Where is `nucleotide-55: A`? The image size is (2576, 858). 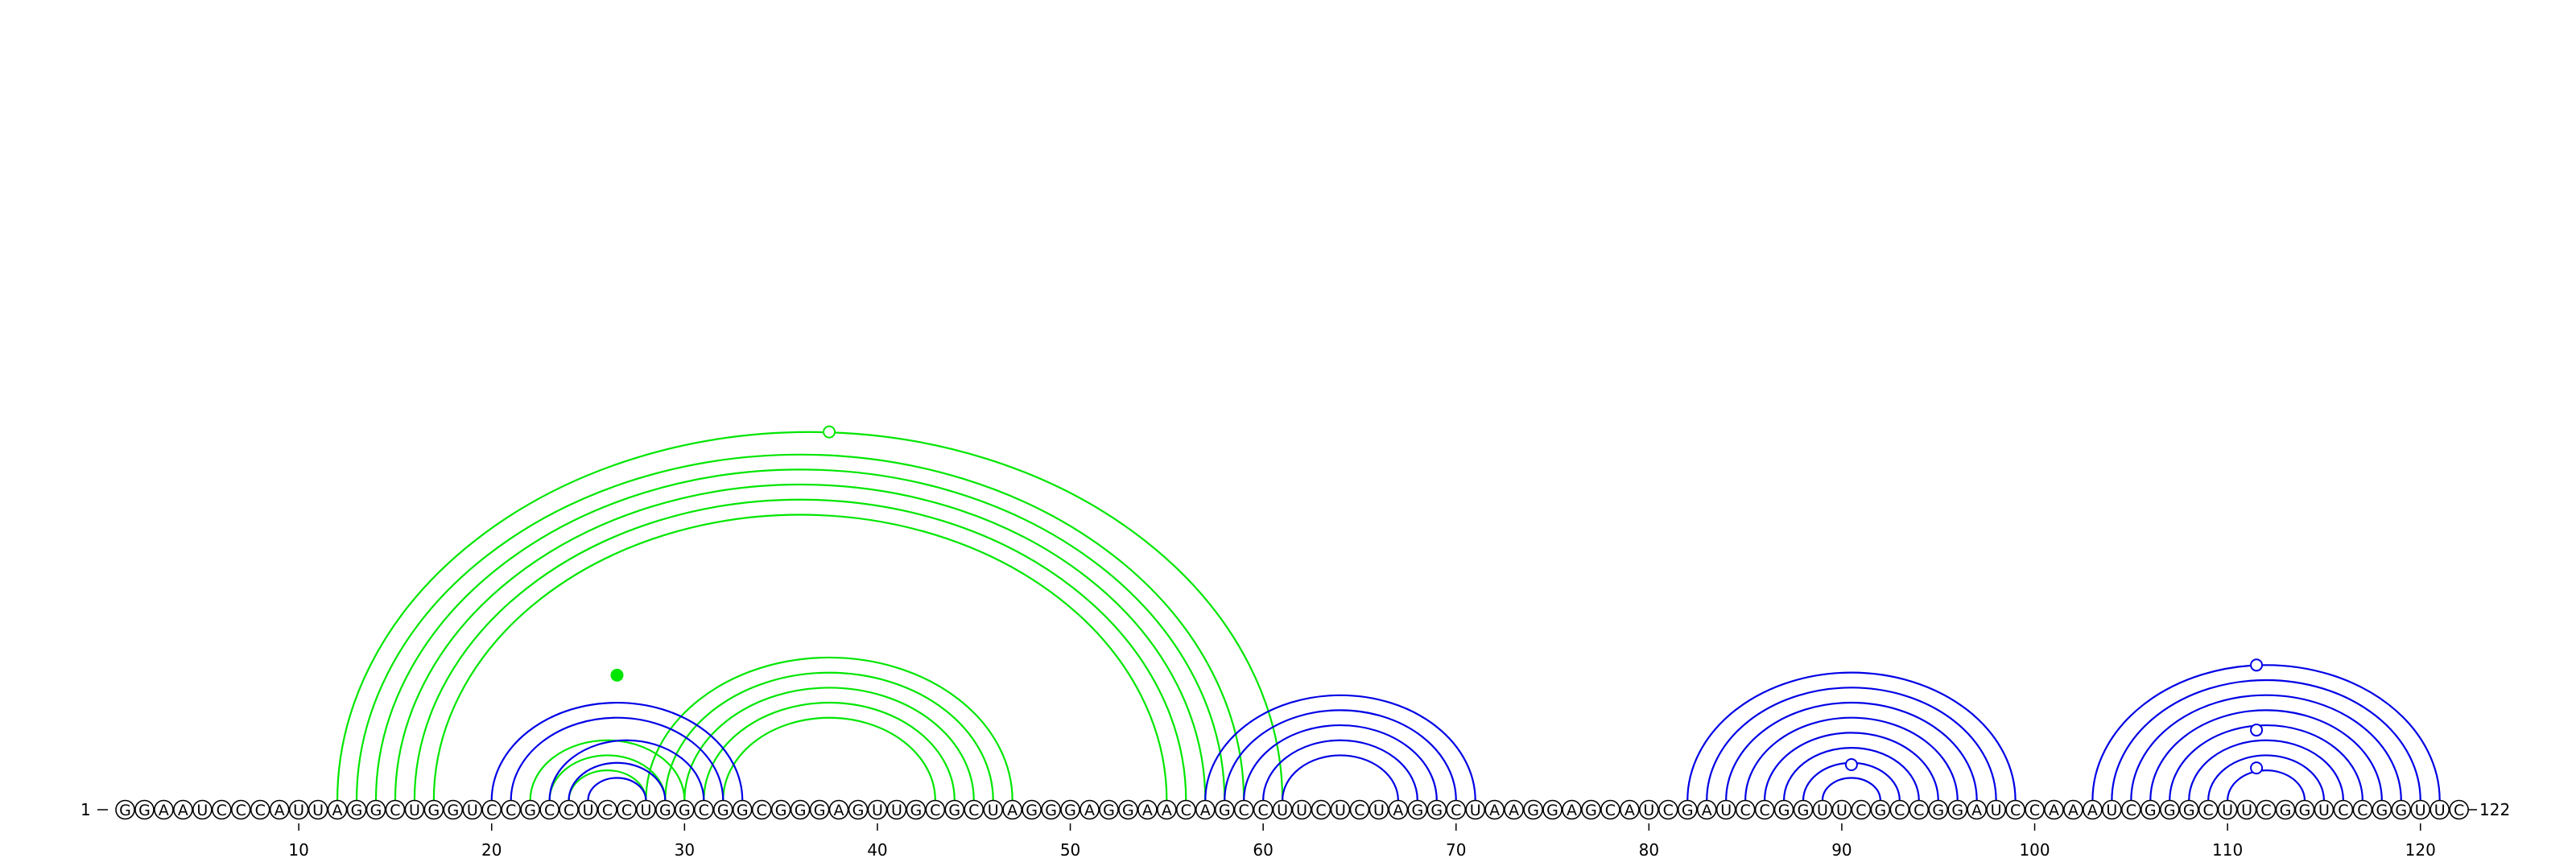 nucleotide-55: A is located at coordinates (1167, 809).